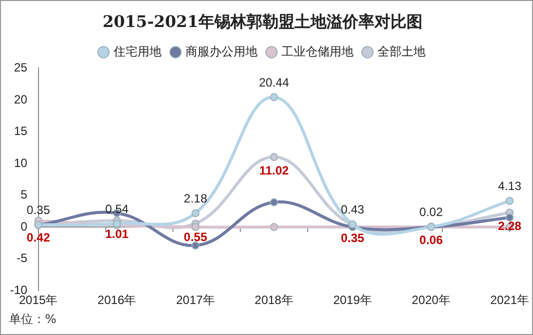 The width and height of the screenshot is (533, 335). What do you see at coordinates (24, 195) in the screenshot?
I see `y-tick-label: 5` at bounding box center [24, 195].